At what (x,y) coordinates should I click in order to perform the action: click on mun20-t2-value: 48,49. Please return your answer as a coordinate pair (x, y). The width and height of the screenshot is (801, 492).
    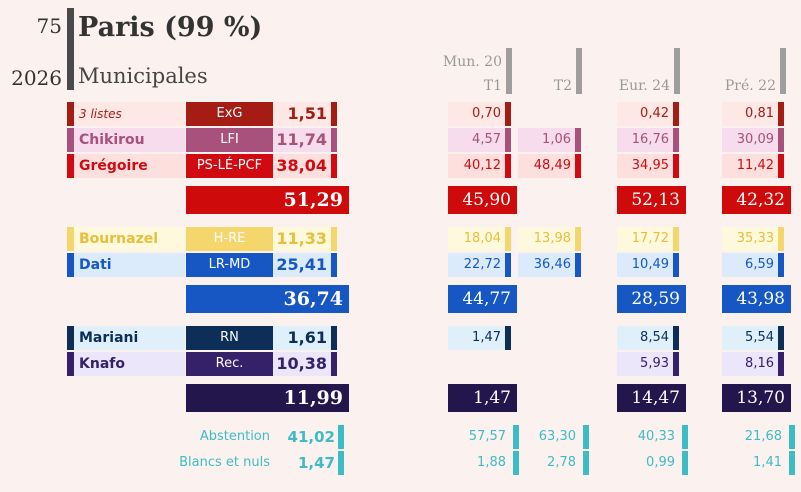
    Looking at the image, I should click on (546, 166).